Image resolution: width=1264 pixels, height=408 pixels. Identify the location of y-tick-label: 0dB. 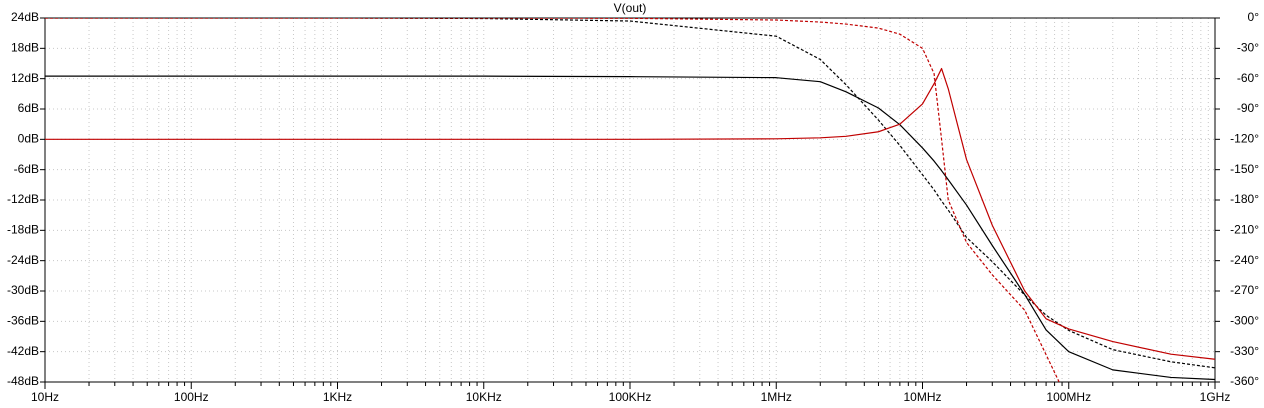
(28, 139).